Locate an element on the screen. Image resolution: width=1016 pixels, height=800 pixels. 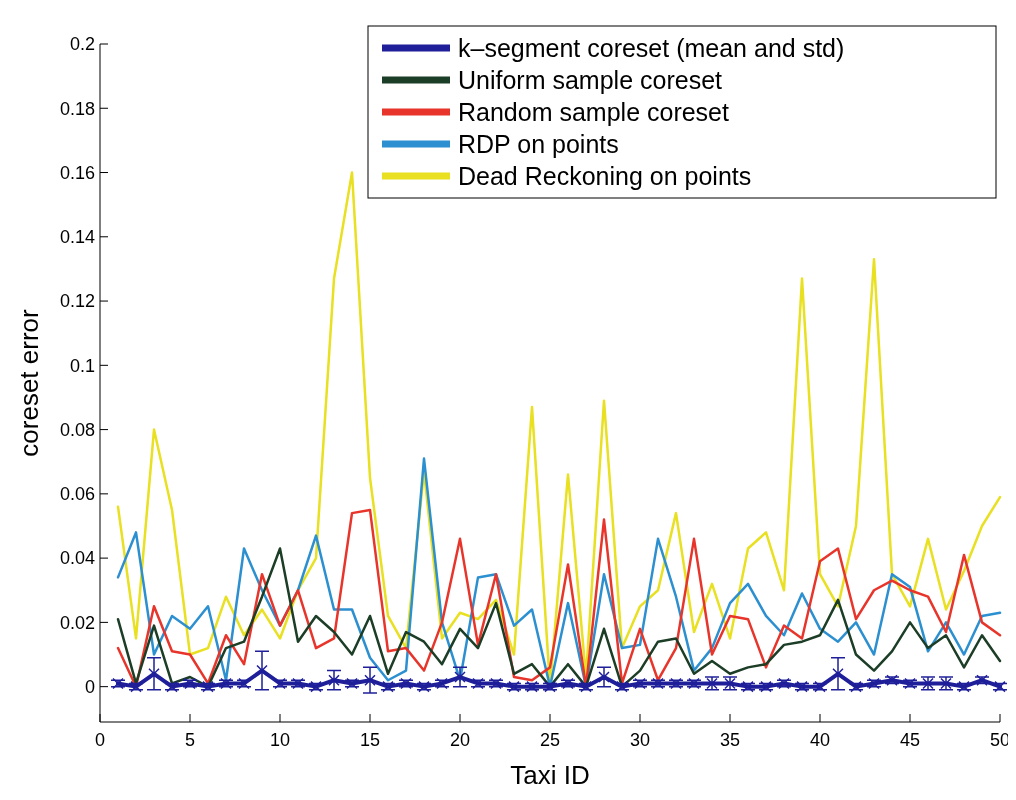
x-tick-label: 35 is located at coordinates (730, 740).